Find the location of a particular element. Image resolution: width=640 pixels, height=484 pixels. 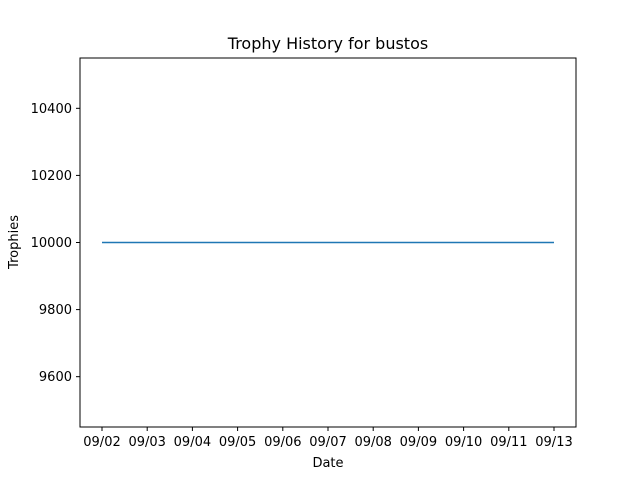

y-tick-label: 9800 is located at coordinates (55, 310).